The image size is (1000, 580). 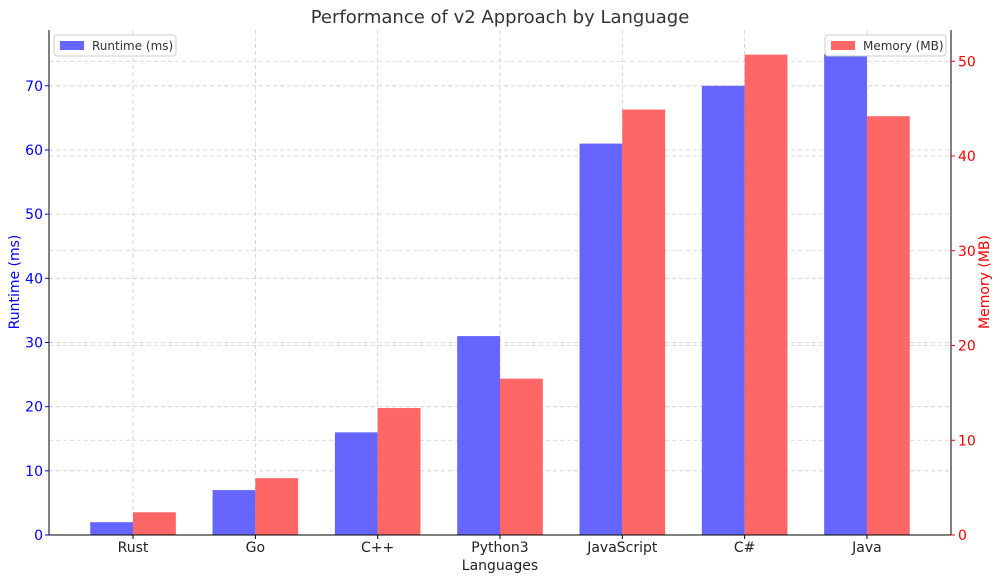 What do you see at coordinates (985, 282) in the screenshot?
I see `y2-axis-label: Memory (MB)` at bounding box center [985, 282].